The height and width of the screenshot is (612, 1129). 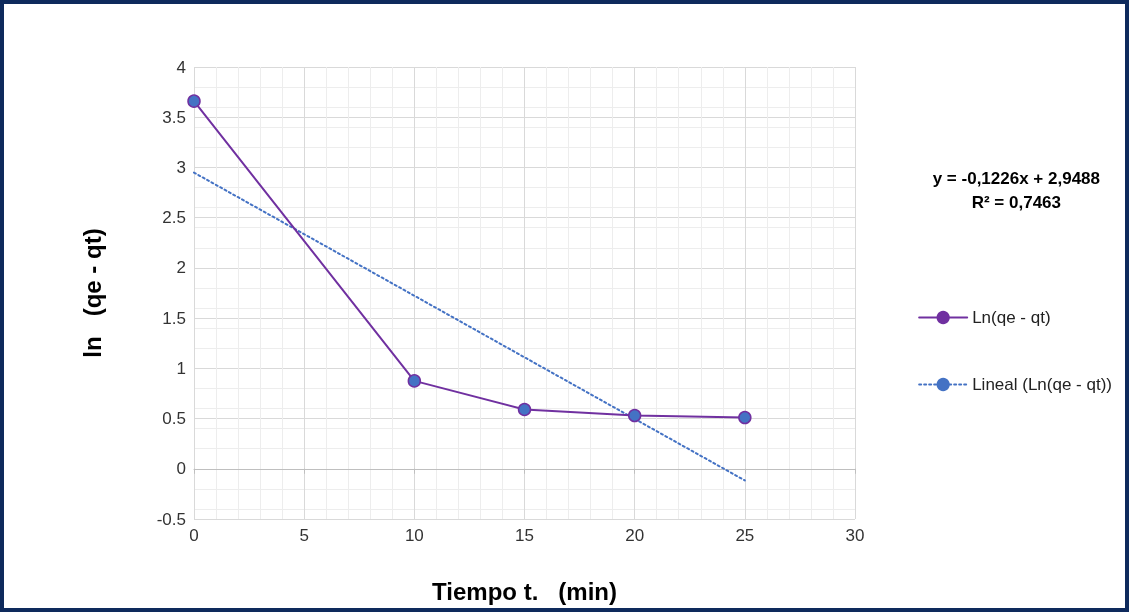 What do you see at coordinates (1042, 384) in the screenshot?
I see `legend-label: Lineal (Ln(qe - qt))` at bounding box center [1042, 384].